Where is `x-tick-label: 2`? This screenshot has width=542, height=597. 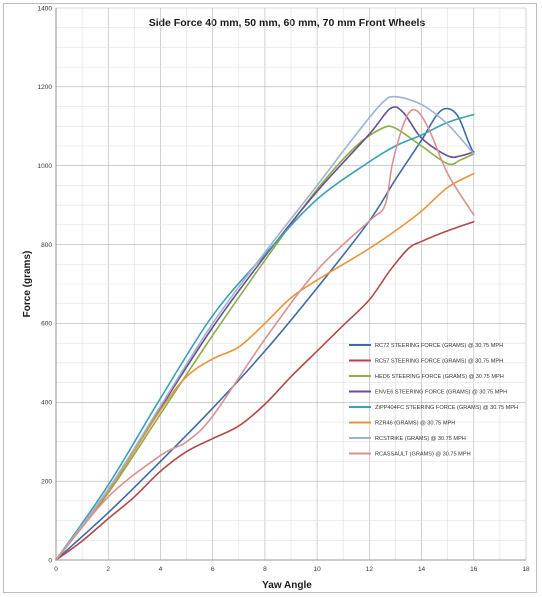 x-tick-label: 2 is located at coordinates (108, 569).